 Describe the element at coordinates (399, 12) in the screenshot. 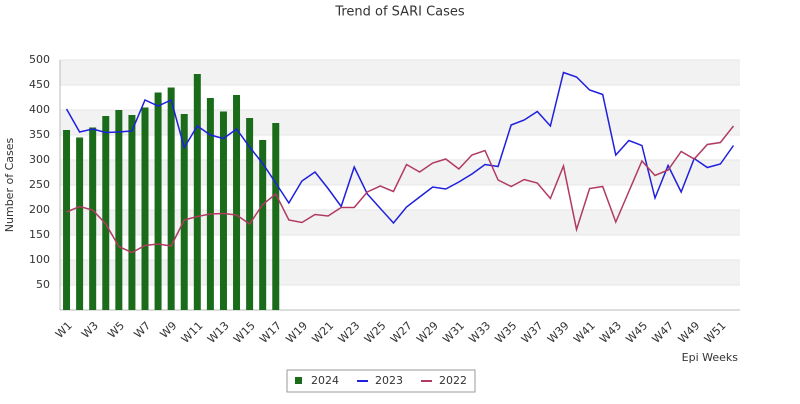

I see `chart-title: Trend of SARI Cases` at that location.